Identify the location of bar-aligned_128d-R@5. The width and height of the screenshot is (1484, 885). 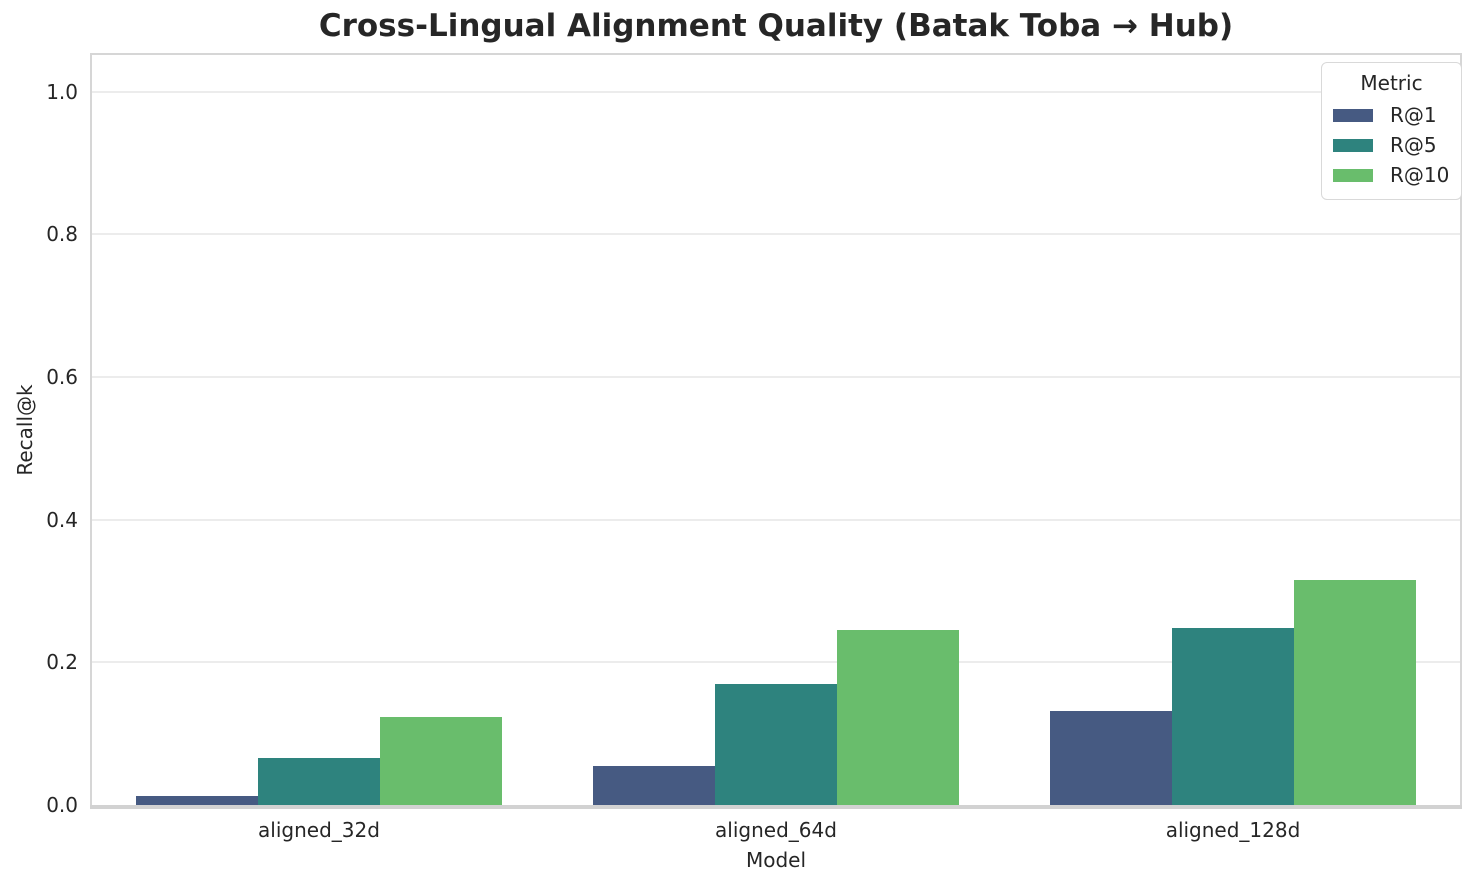
(1233, 716).